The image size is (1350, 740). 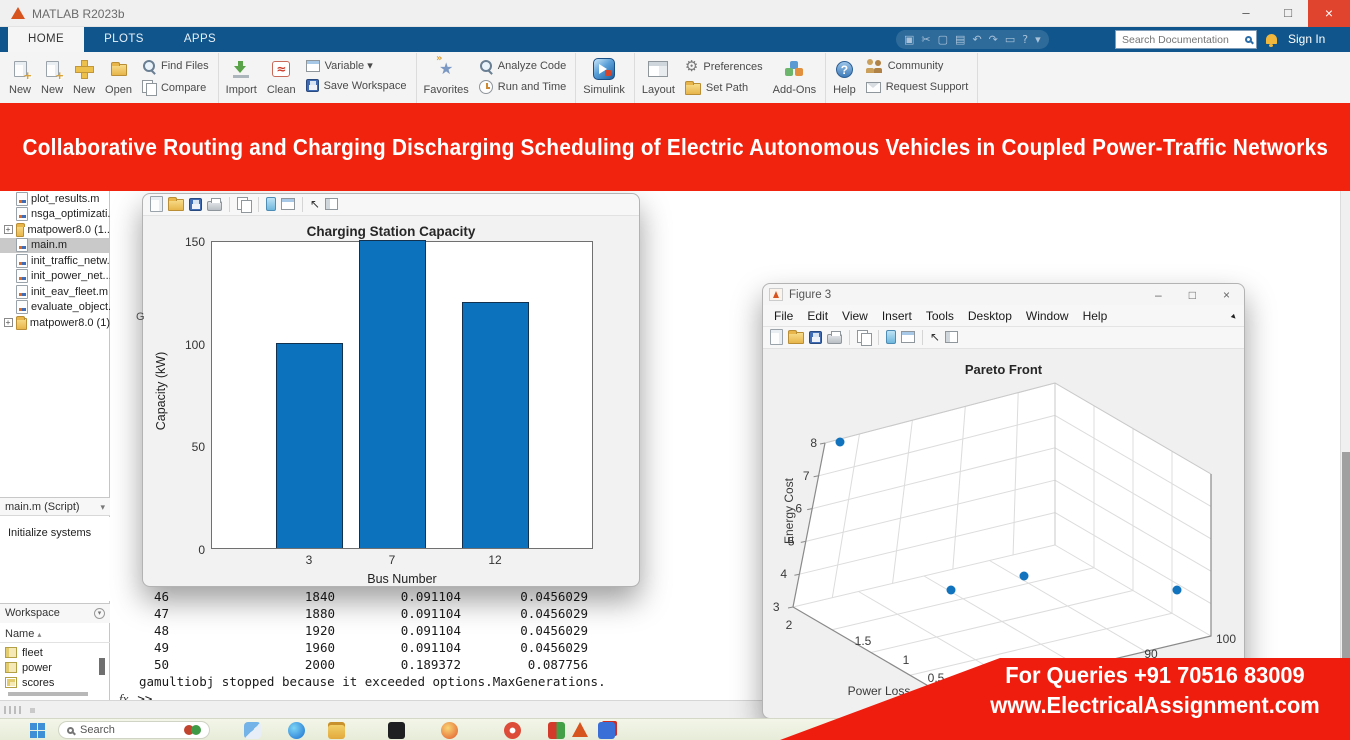 What do you see at coordinates (1003, 294) in the screenshot?
I see `figure-titlebar: Figure 3 – □ ×` at bounding box center [1003, 294].